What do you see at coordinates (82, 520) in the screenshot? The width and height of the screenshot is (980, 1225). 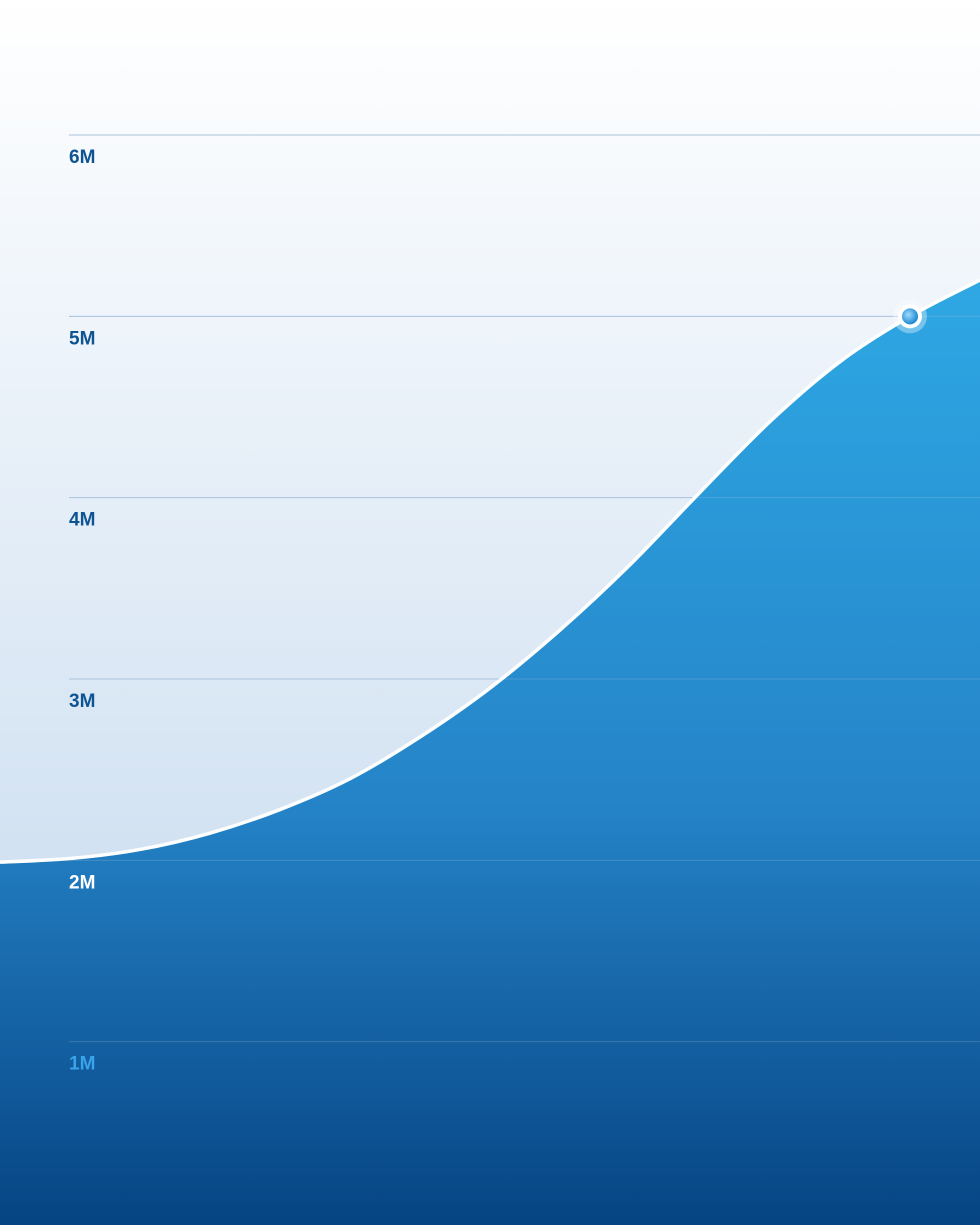 I see `y-tick-label: 4M` at bounding box center [82, 520].